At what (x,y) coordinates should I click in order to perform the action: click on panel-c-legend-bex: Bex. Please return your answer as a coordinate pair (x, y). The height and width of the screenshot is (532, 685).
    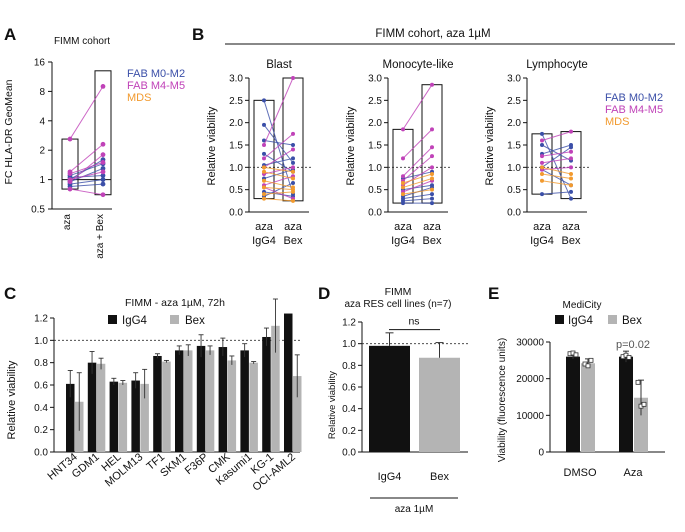
    Looking at the image, I should click on (195, 321).